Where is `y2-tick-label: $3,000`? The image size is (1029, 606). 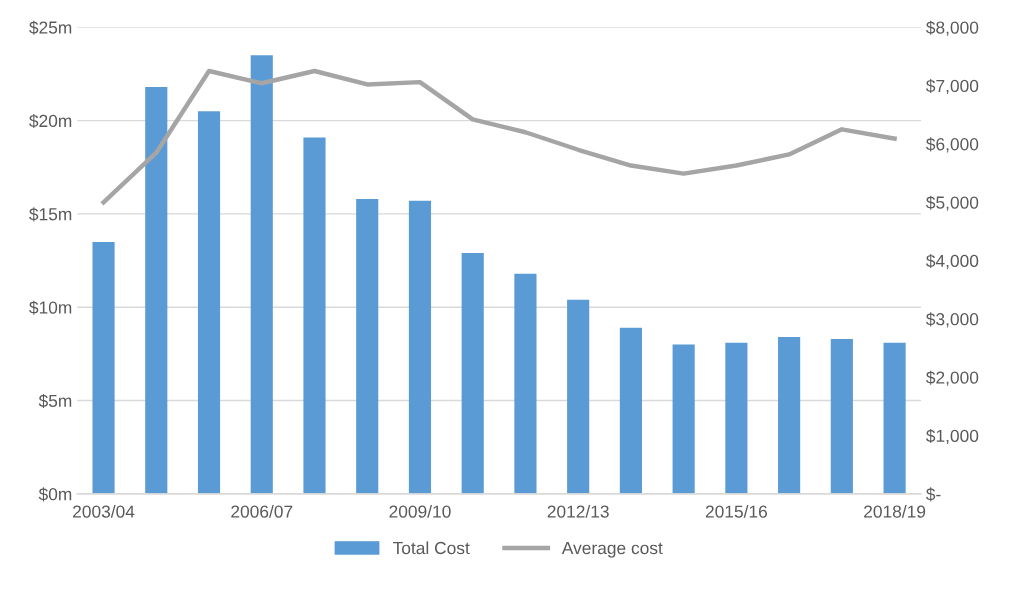
y2-tick-label: $3,000 is located at coordinates (952, 320).